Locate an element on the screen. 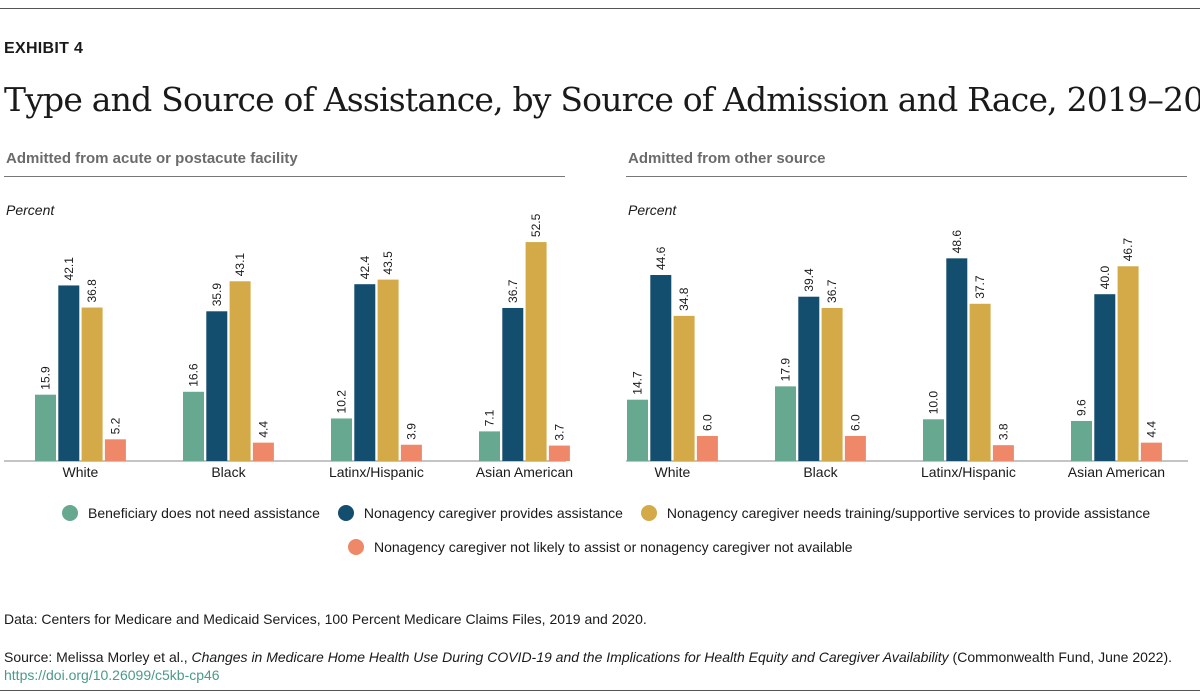 This screenshot has width=1200, height=700. data-label: 52.5 is located at coordinates (536, 225).